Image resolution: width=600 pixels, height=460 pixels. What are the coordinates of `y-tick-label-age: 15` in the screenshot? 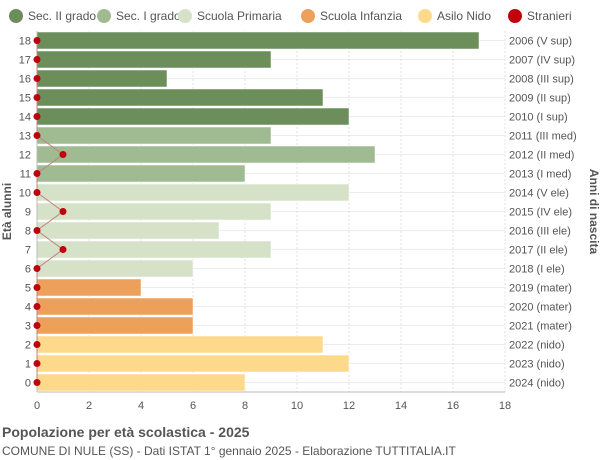 It's located at (25, 99).